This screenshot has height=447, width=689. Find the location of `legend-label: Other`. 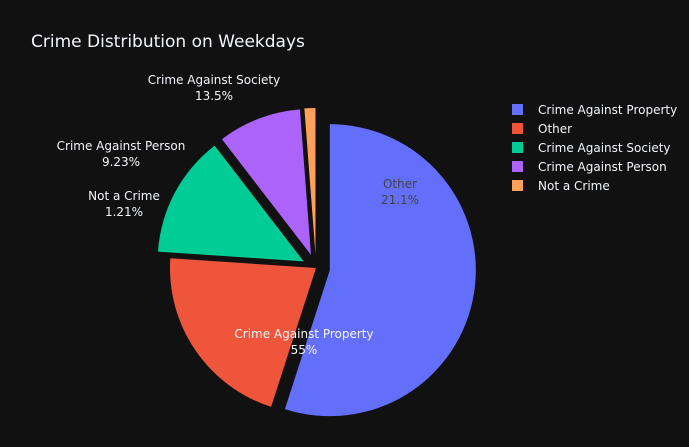

legend-label: Other is located at coordinates (555, 129).